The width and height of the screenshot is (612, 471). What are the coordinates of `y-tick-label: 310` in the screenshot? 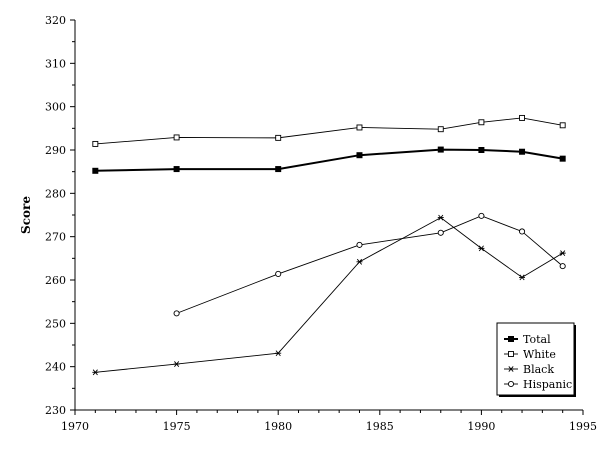 It's located at (55, 63).